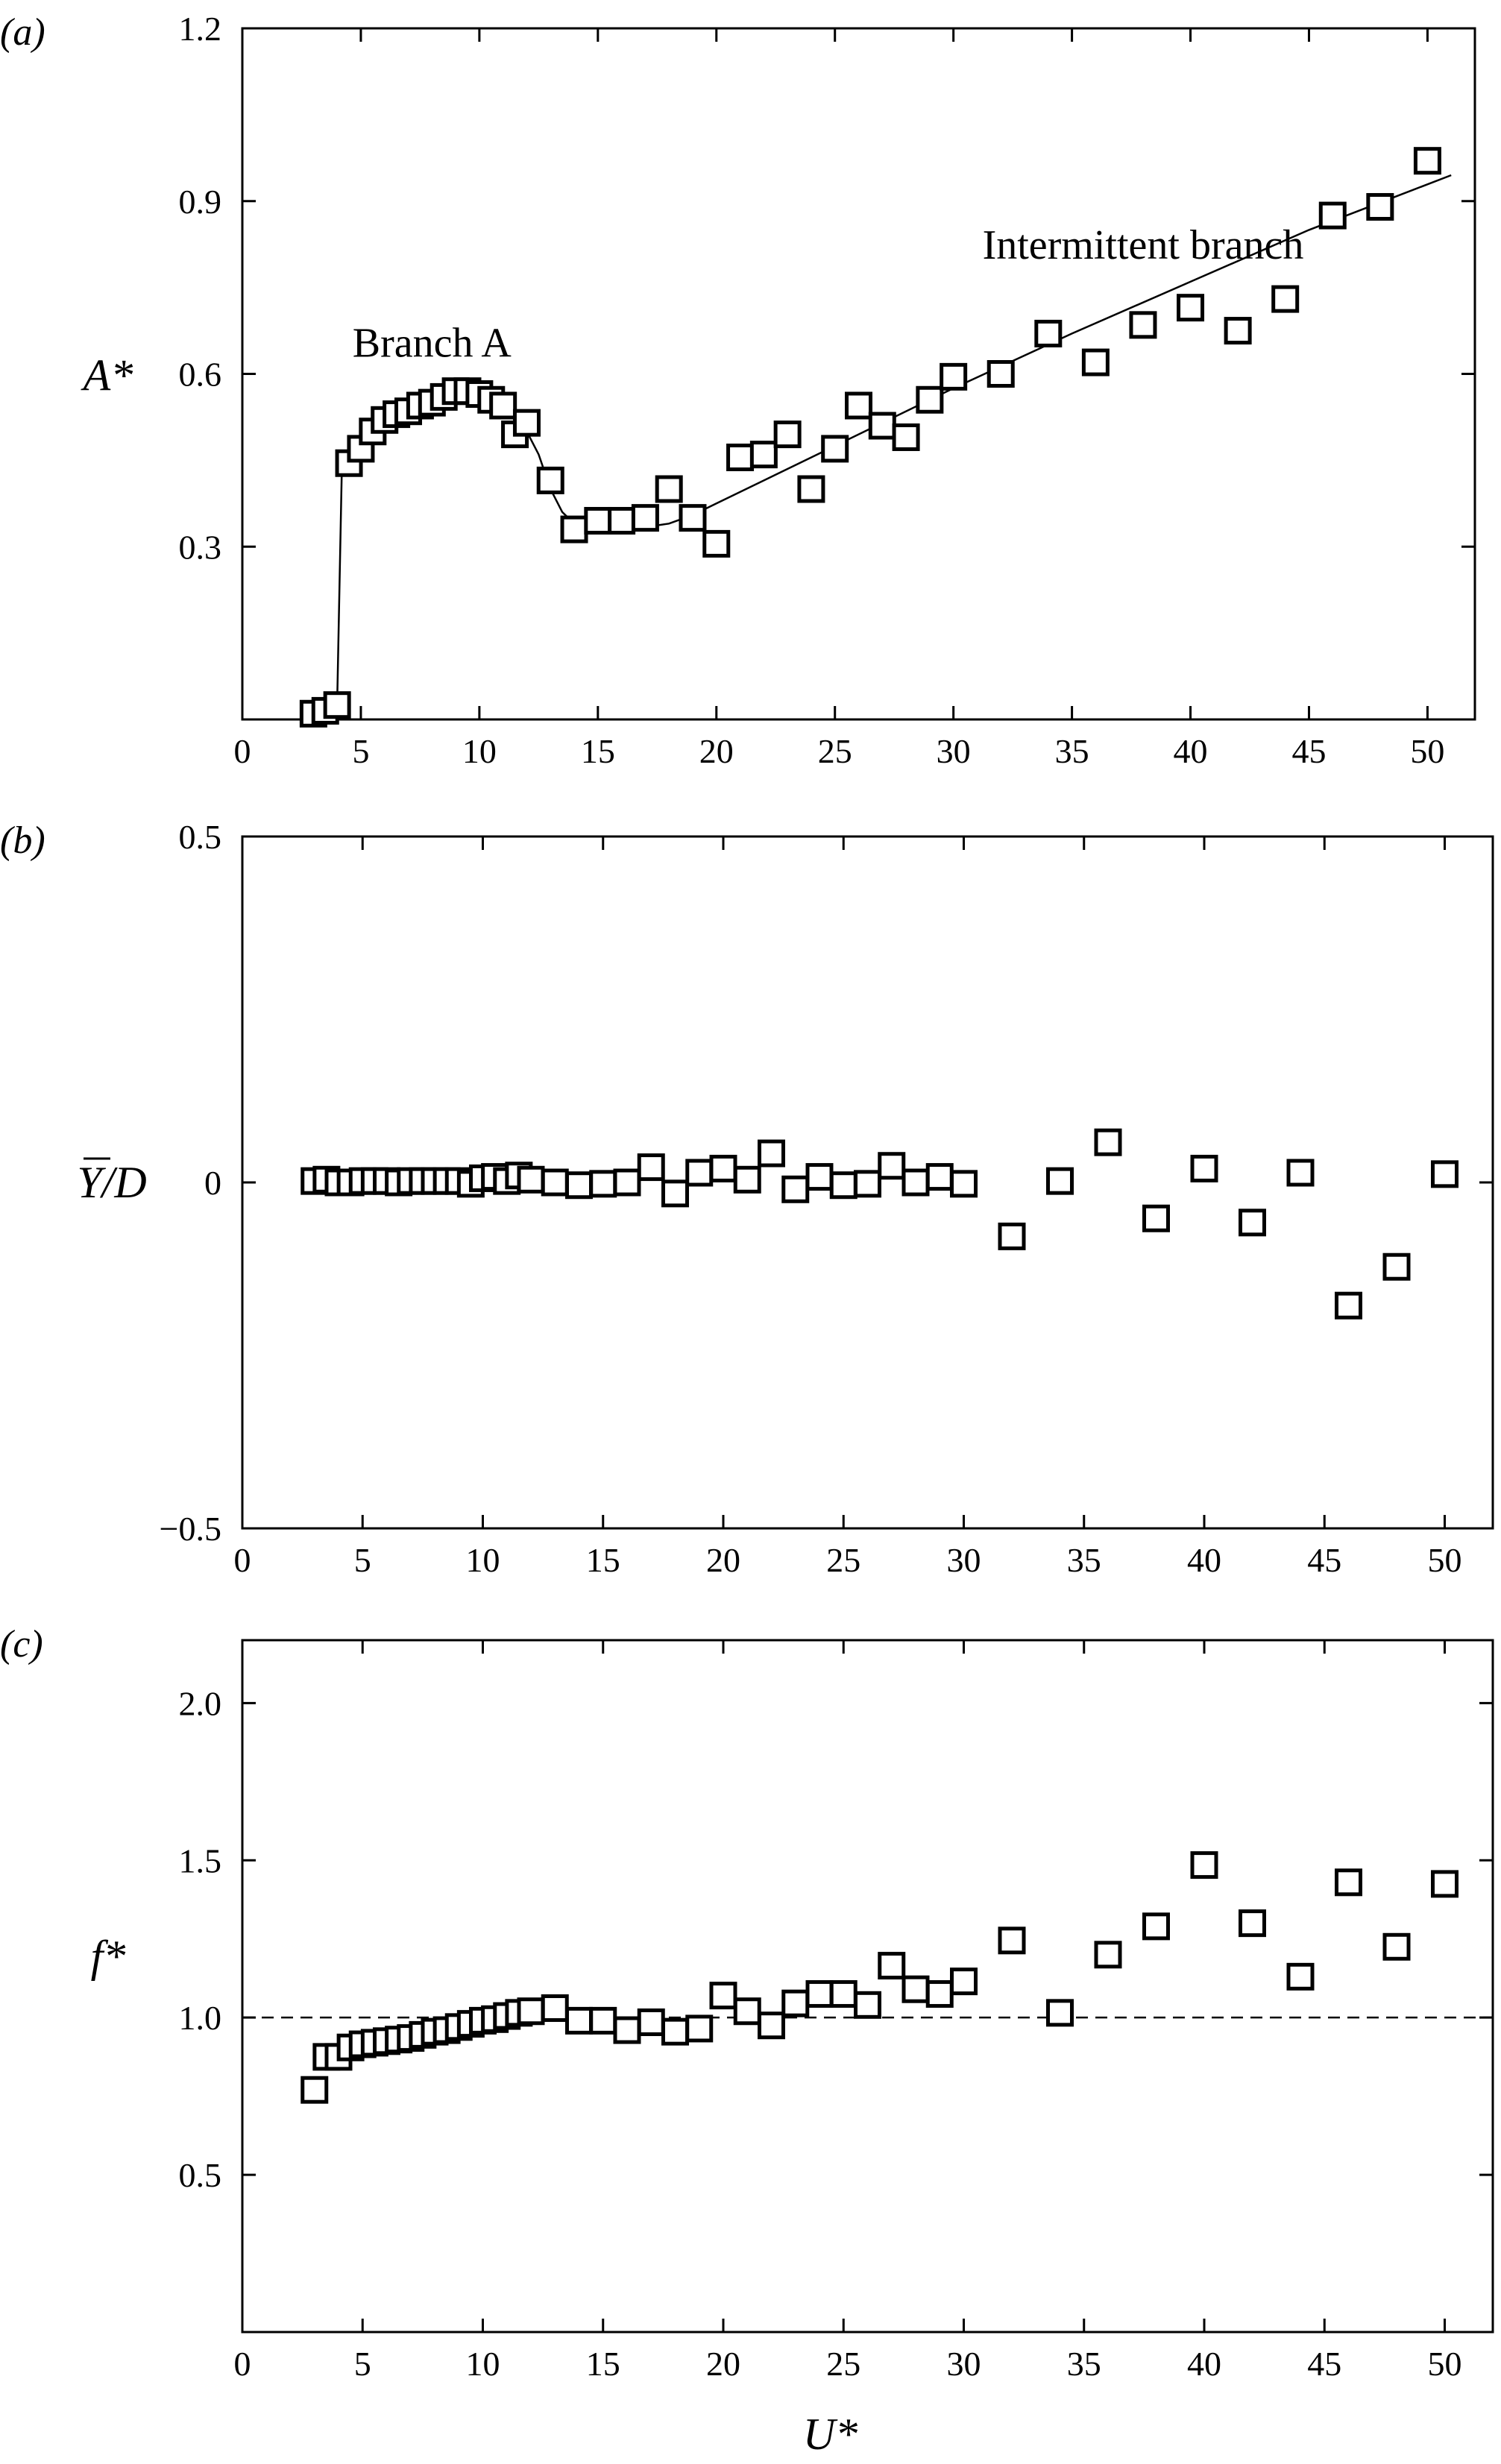 Image resolution: width=1501 pixels, height=2464 pixels. Describe the element at coordinates (109, 1956) in the screenshot. I see `y-axis-label: f*` at that location.